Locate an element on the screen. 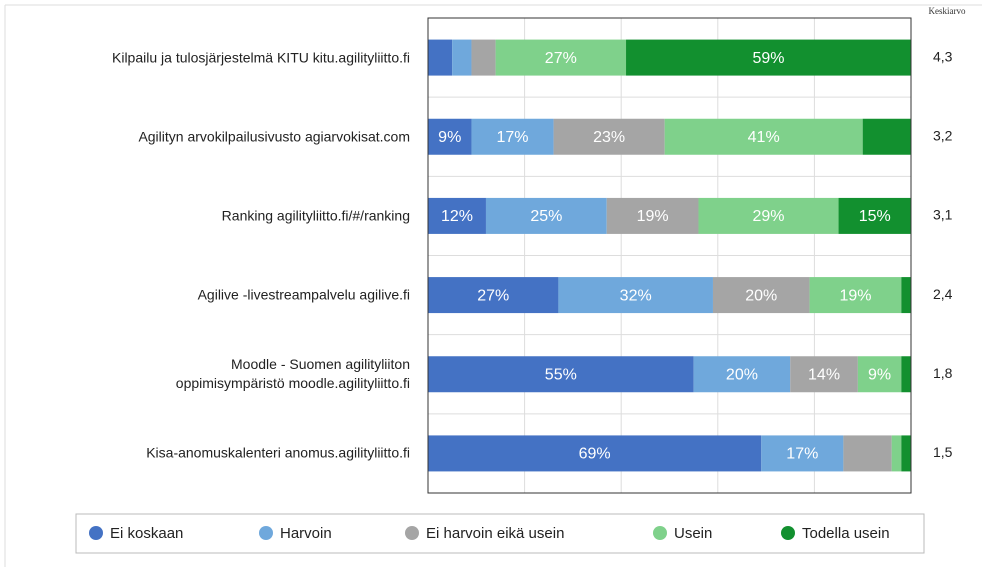  value-label: 32% is located at coordinates (636, 295).